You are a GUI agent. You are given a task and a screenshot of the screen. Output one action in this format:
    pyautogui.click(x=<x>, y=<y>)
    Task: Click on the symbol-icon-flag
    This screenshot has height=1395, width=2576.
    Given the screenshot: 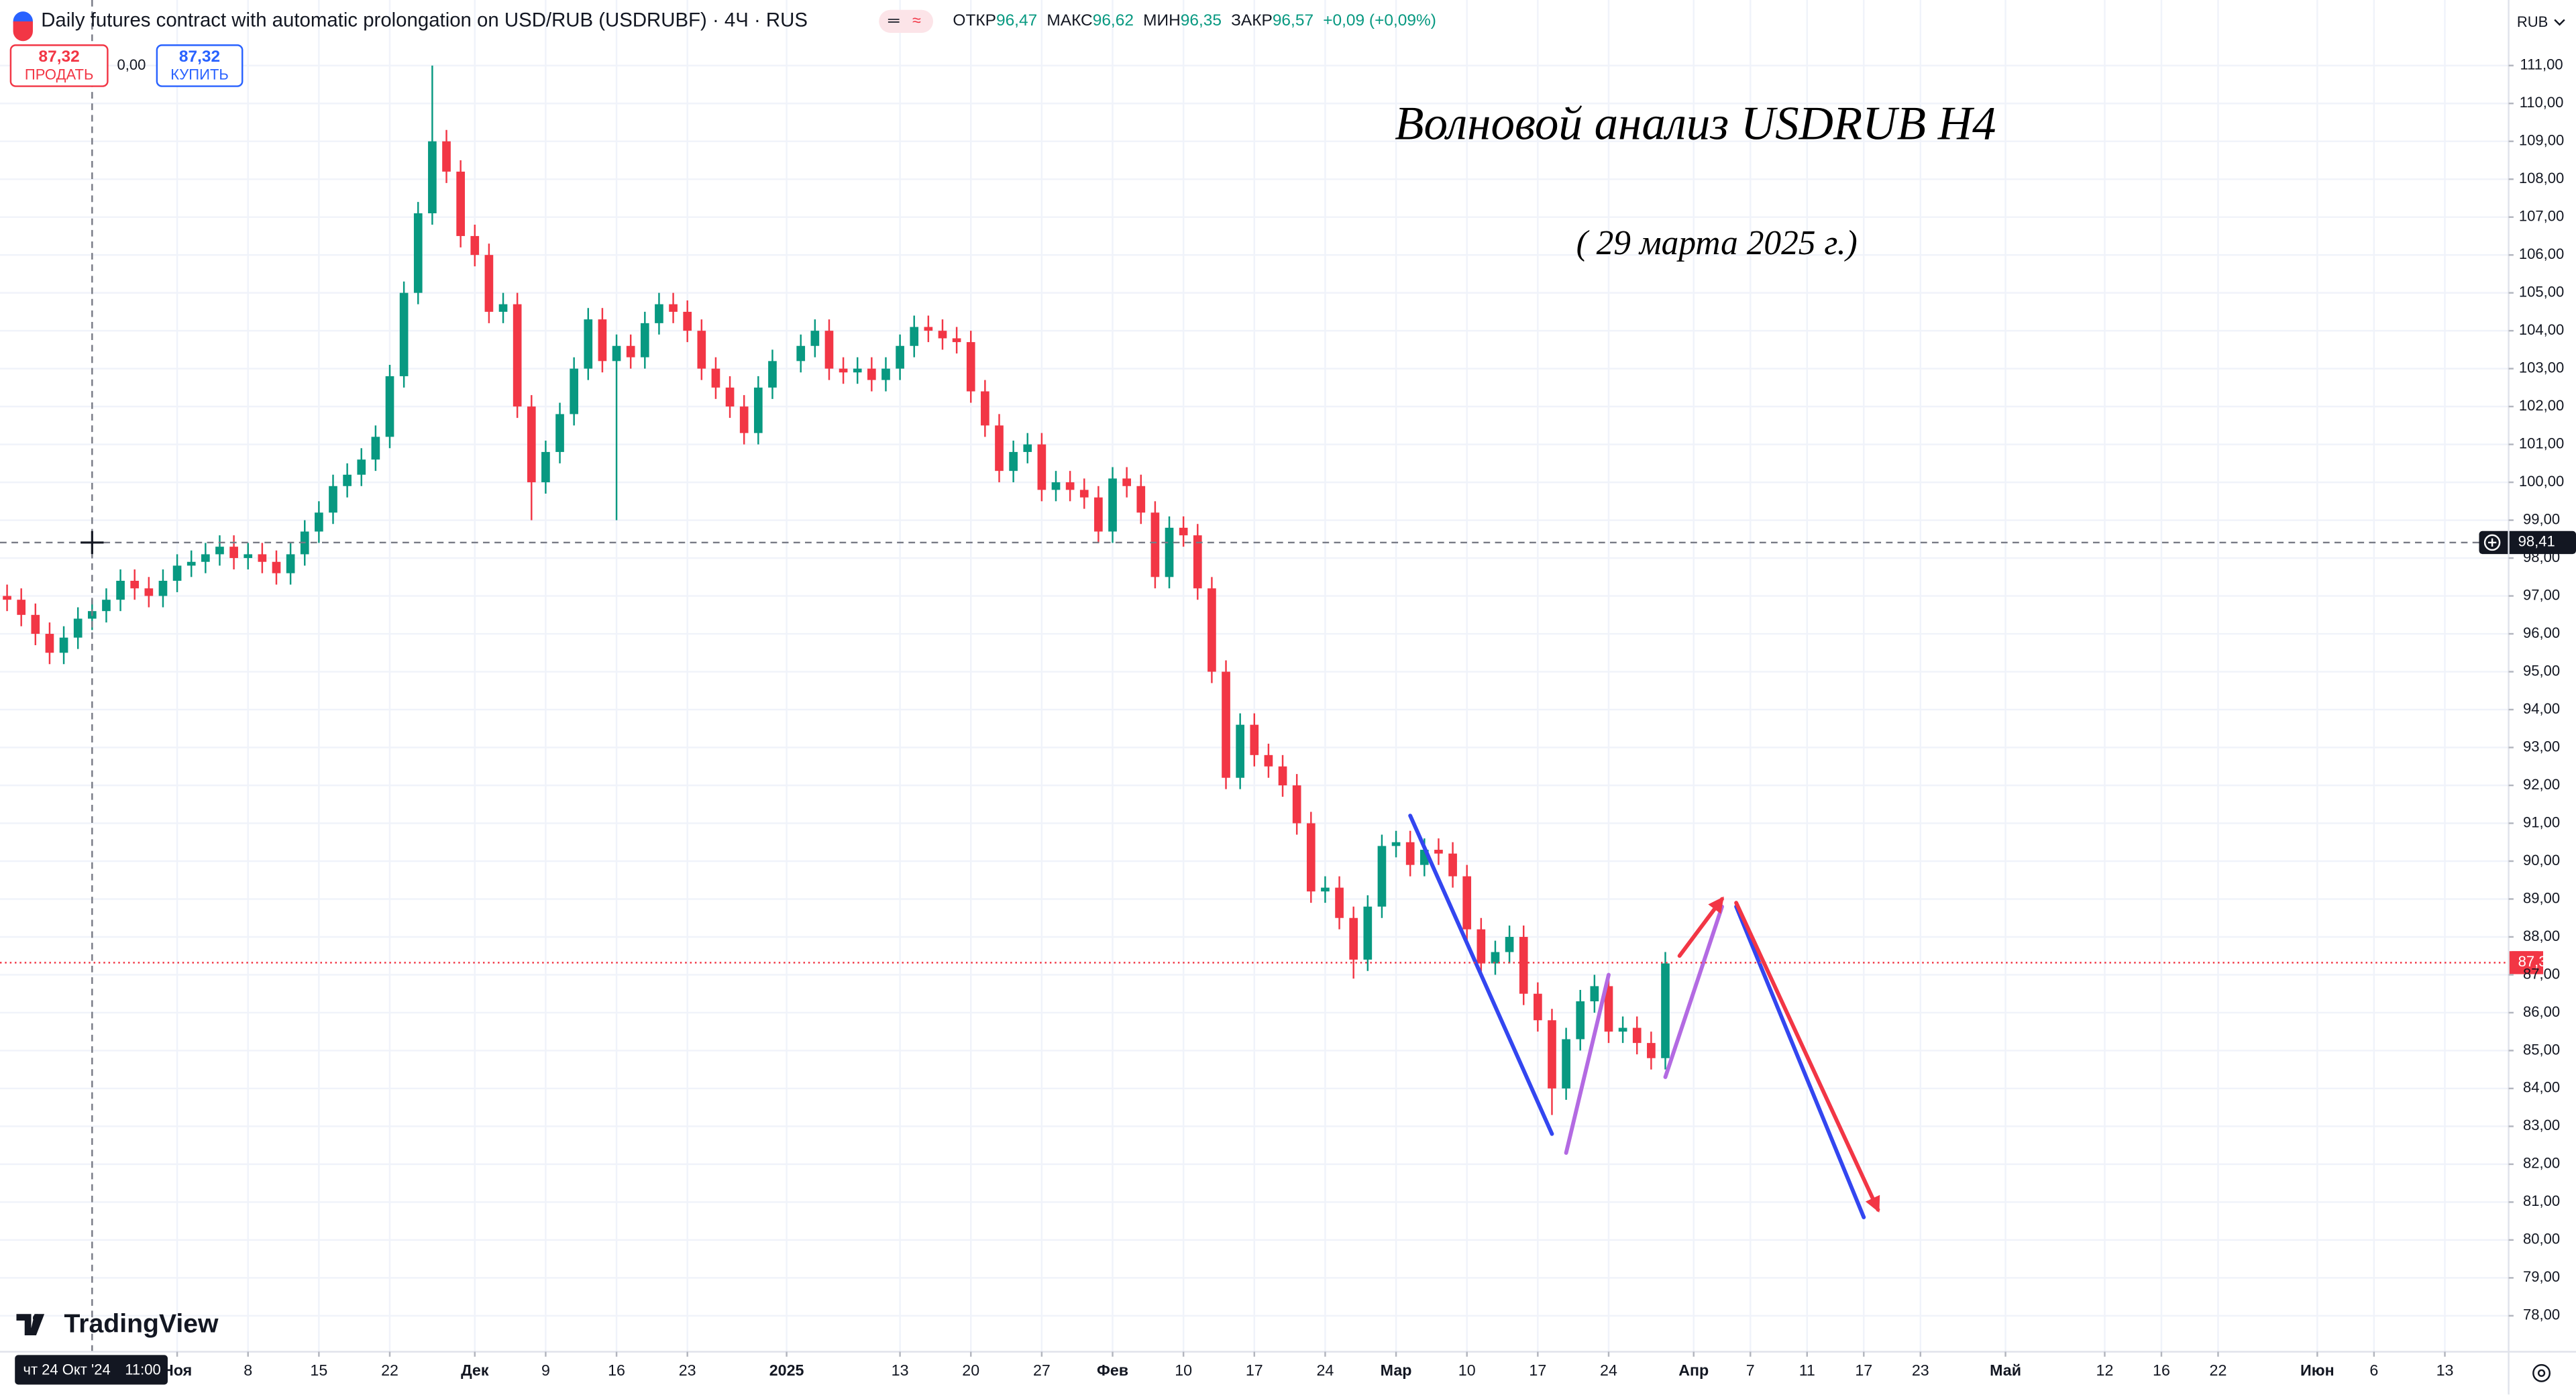 What is the action you would take?
    pyautogui.click(x=23, y=31)
    